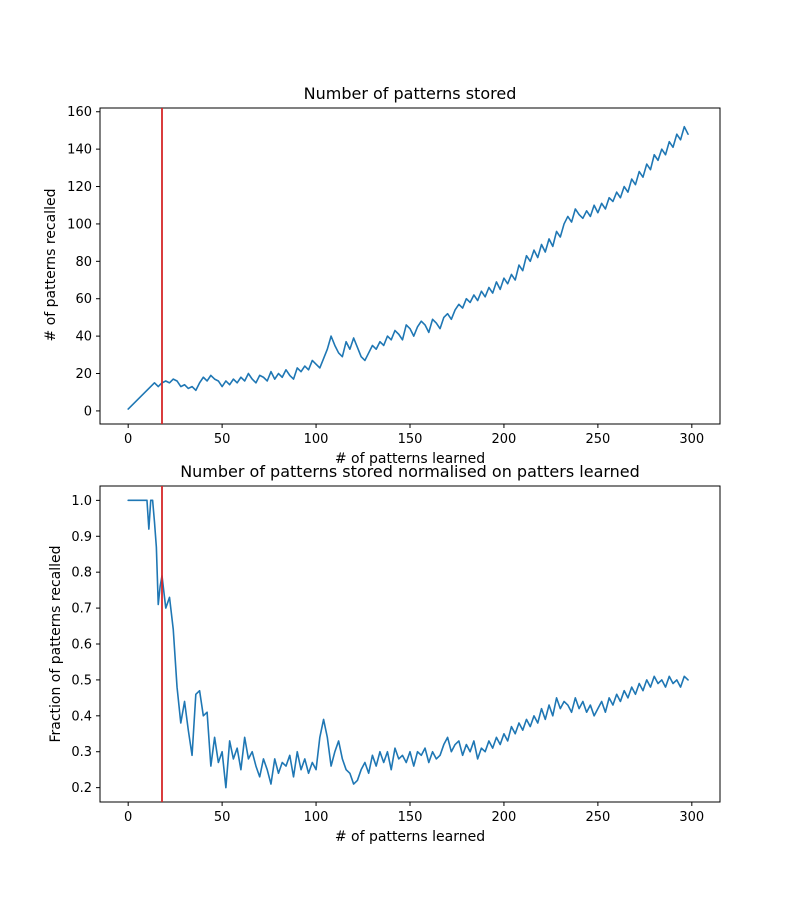  I want to click on y-tick-label: 0.9, so click(81, 537).